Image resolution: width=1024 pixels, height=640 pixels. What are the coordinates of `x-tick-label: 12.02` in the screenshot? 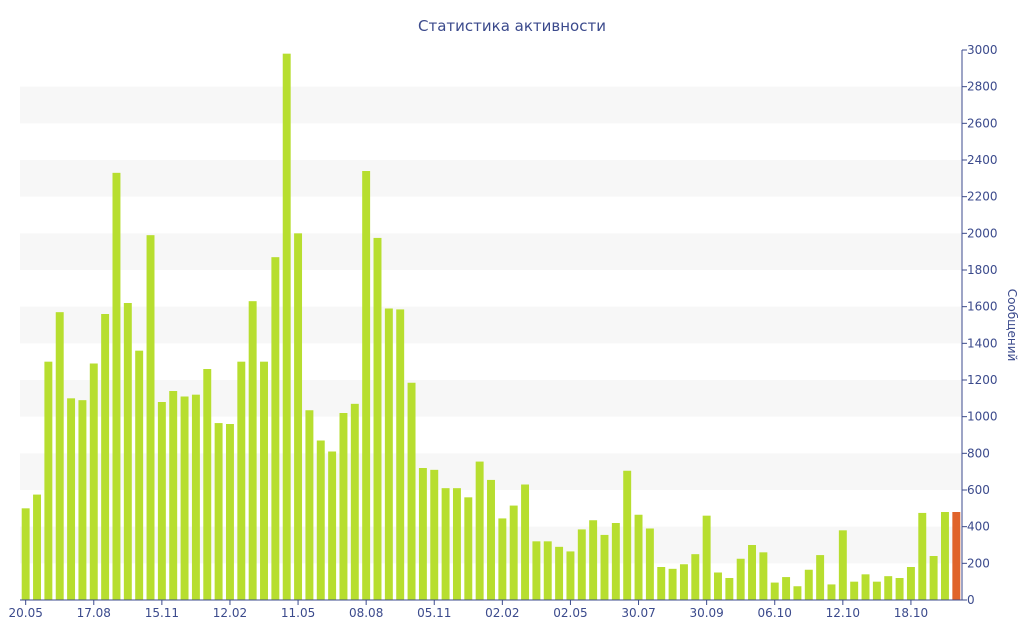 It's located at (230, 613).